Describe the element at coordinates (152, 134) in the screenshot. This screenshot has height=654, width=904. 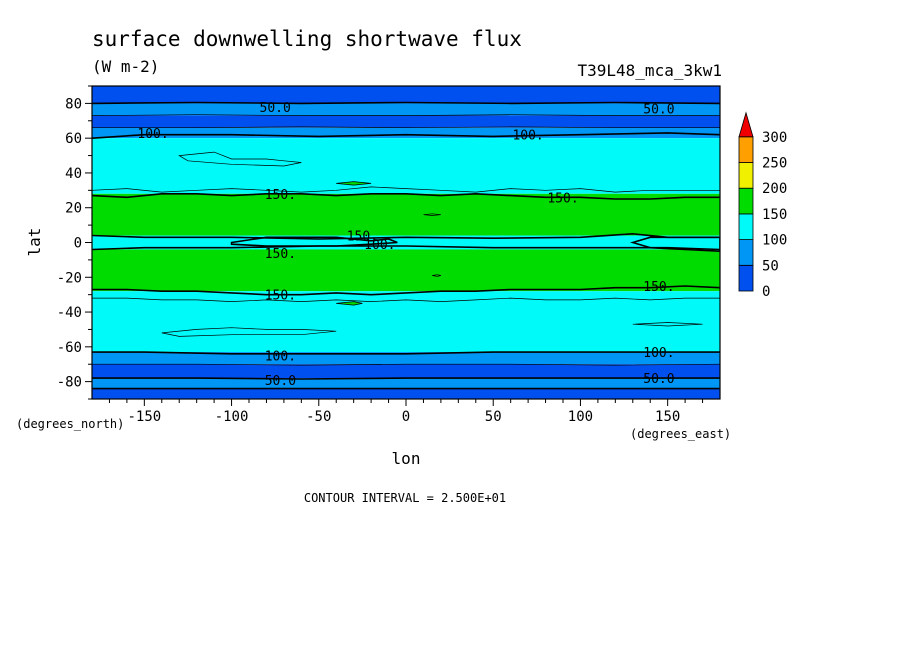
I see `contour-label-2: 100.` at that location.